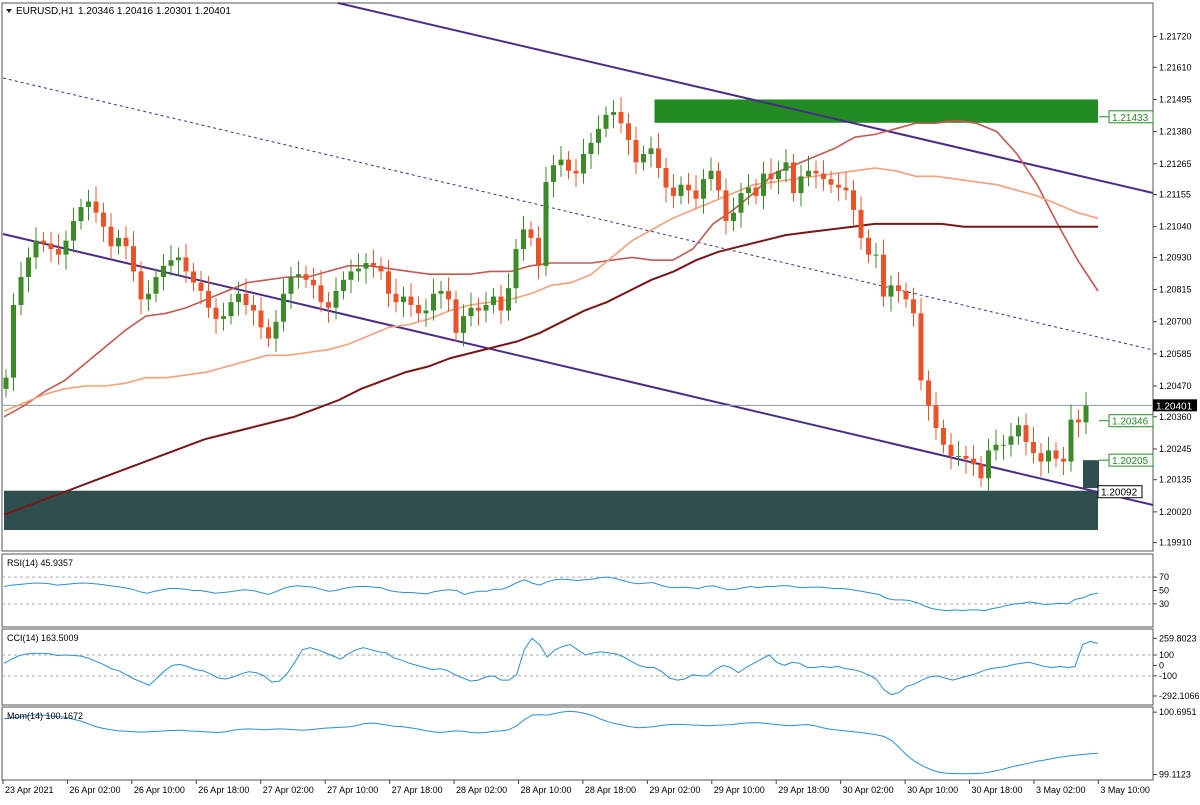 The width and height of the screenshot is (1200, 805). Describe the element at coordinates (932, 790) in the screenshot. I see `time-tick-label: 30 Apr 10:00` at that location.